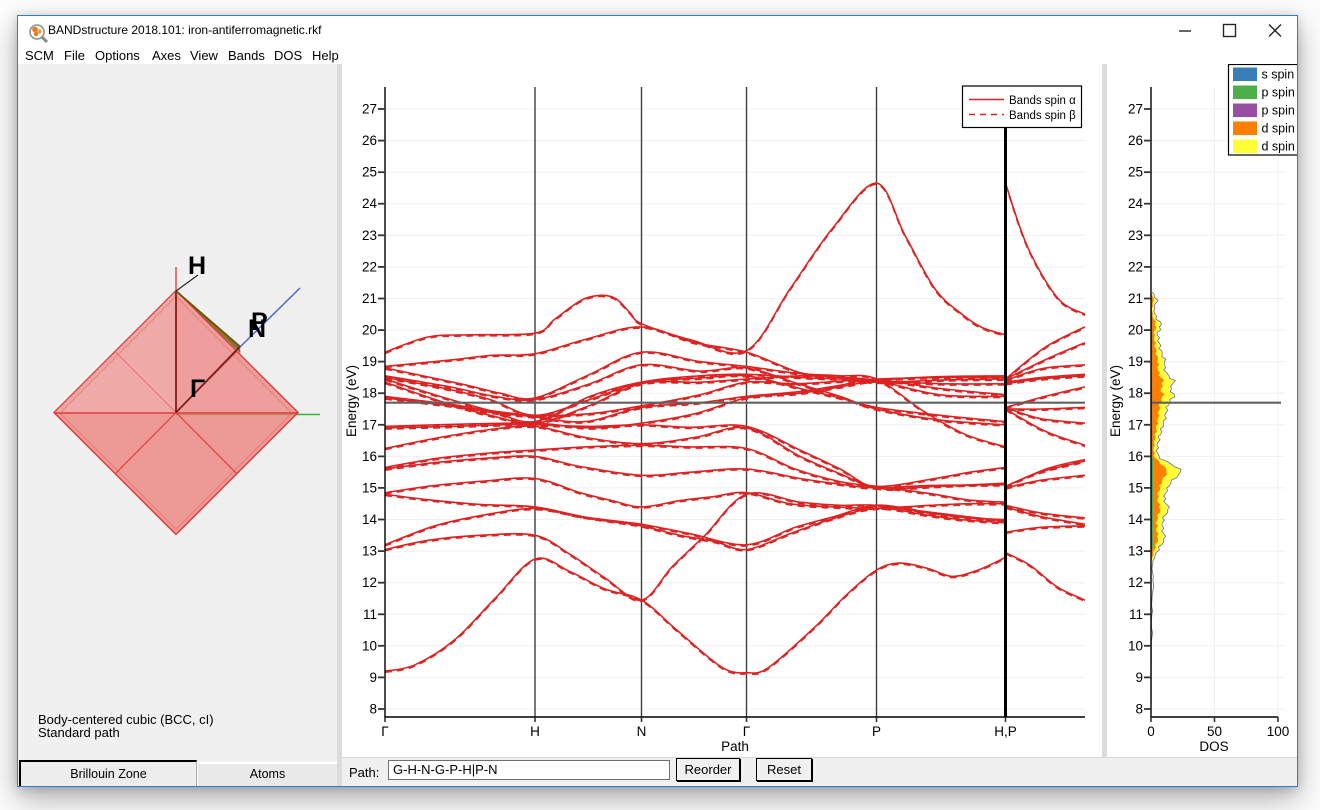 The image size is (1320, 810). Describe the element at coordinates (1278, 75) in the screenshot. I see `svg-text: s spin` at that location.